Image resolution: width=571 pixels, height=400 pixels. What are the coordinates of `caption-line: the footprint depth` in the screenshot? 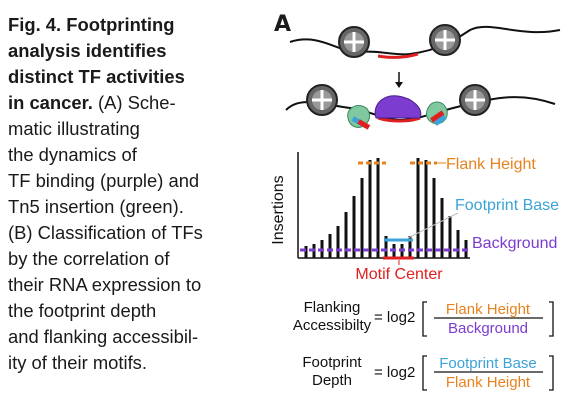 It's located at (137, 311).